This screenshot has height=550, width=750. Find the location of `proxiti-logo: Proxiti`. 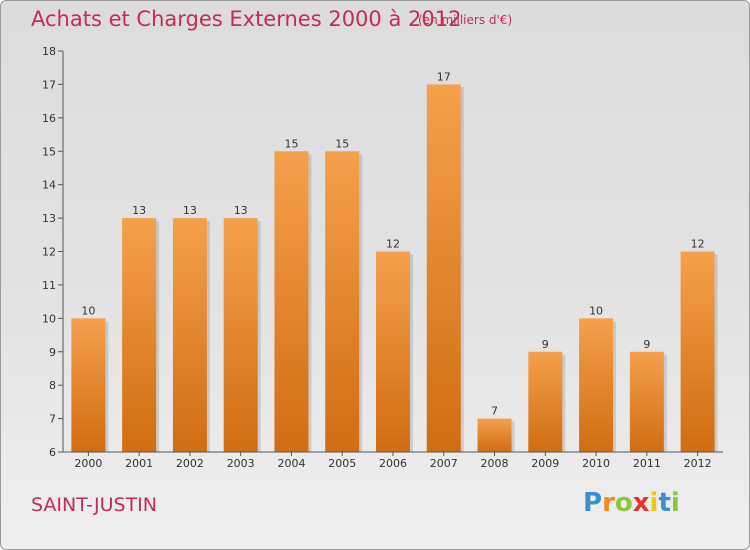

proxiti-logo: Proxiti is located at coordinates (631, 503).